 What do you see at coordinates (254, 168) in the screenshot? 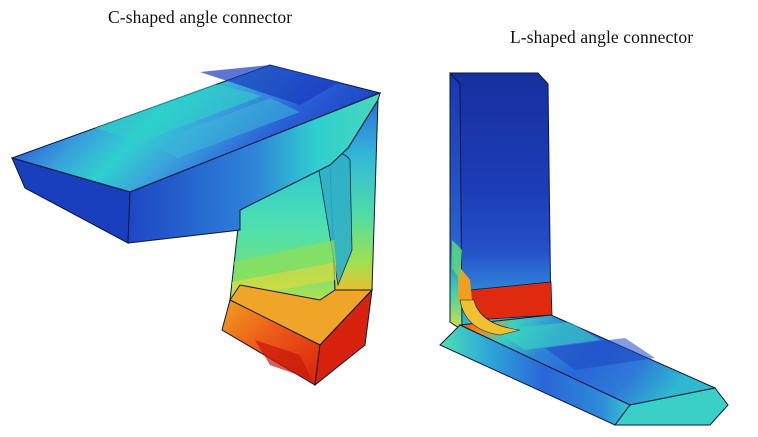
I see `c-flange-front-lower` at bounding box center [254, 168].